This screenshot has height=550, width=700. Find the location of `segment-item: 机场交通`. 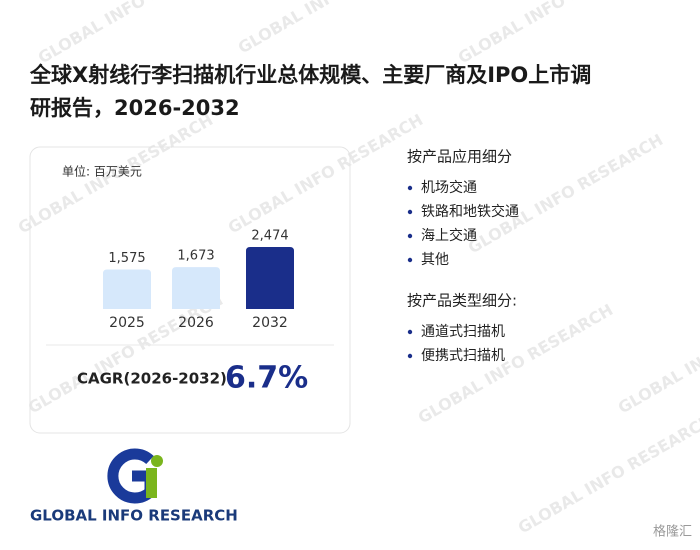

segment-item: 机场交通 is located at coordinates (449, 187).